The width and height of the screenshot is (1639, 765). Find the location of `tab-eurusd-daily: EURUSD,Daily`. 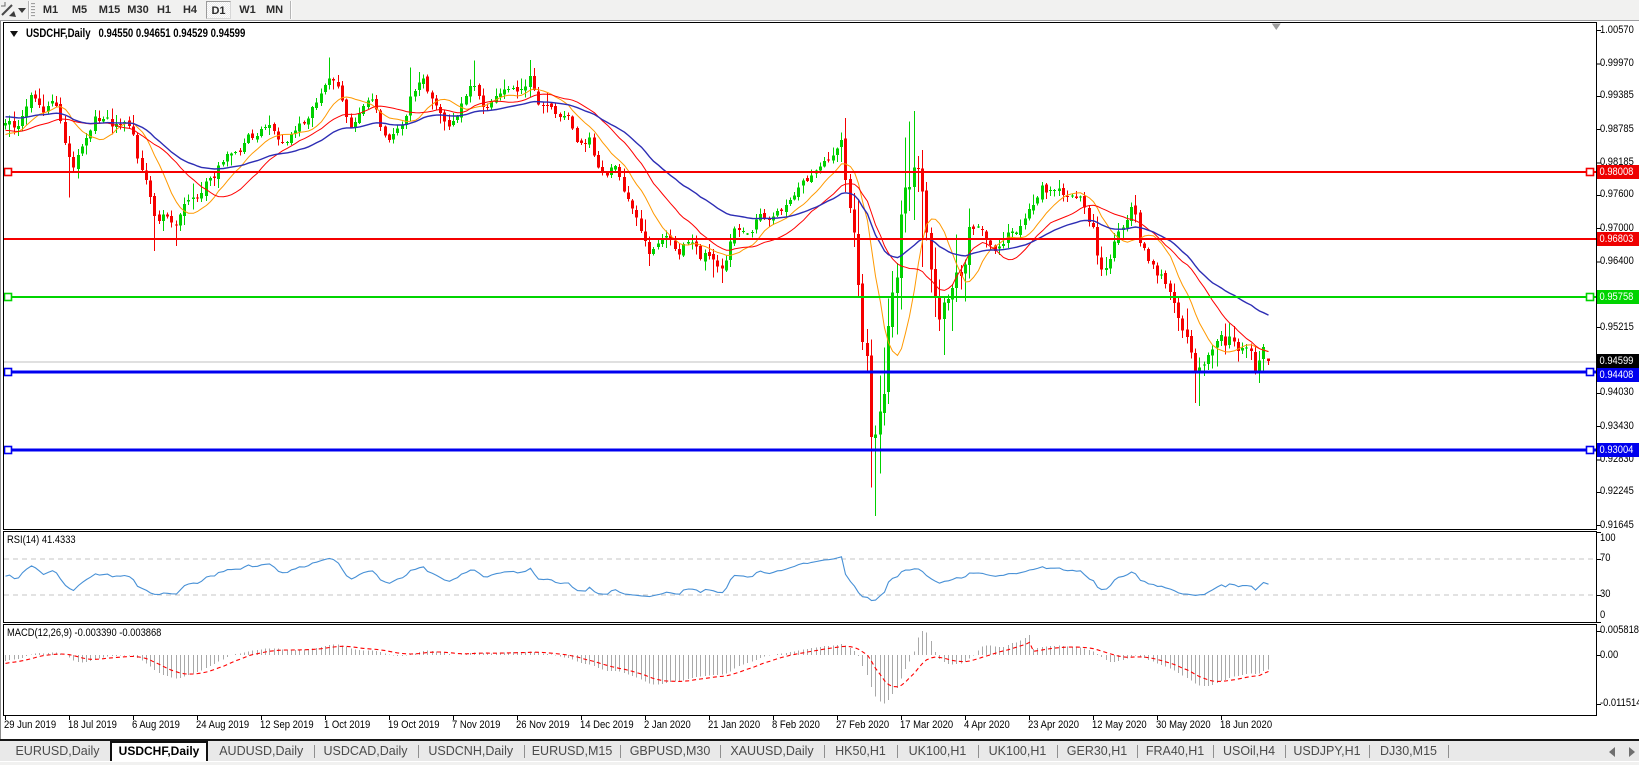

tab-eurusd-daily: EURUSD,Daily is located at coordinates (57, 751).